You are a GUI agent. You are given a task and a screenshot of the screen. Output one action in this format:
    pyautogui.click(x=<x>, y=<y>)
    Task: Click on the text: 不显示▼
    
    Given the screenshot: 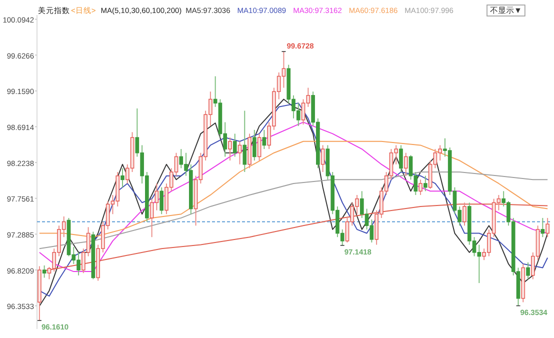 What is the action you would take?
    pyautogui.click(x=506, y=10)
    